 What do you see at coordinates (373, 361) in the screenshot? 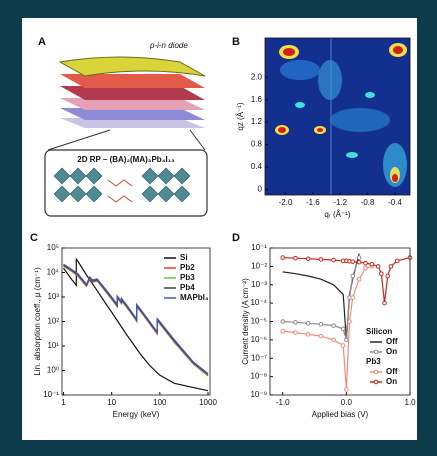
I see `legend-group: Pb3` at bounding box center [373, 361].